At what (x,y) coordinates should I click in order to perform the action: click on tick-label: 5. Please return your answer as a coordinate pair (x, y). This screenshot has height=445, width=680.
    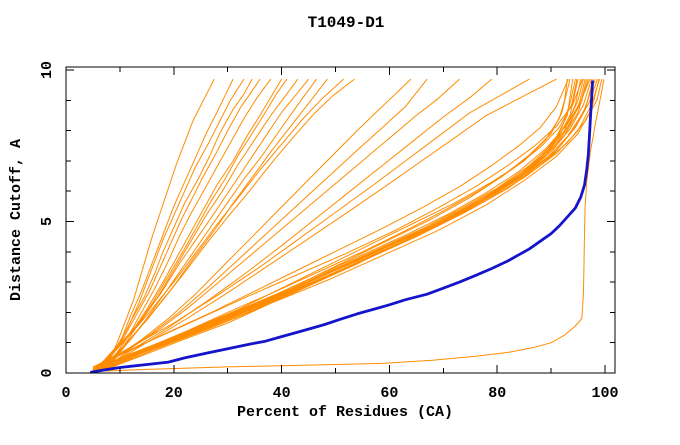
    Looking at the image, I should click on (47, 221).